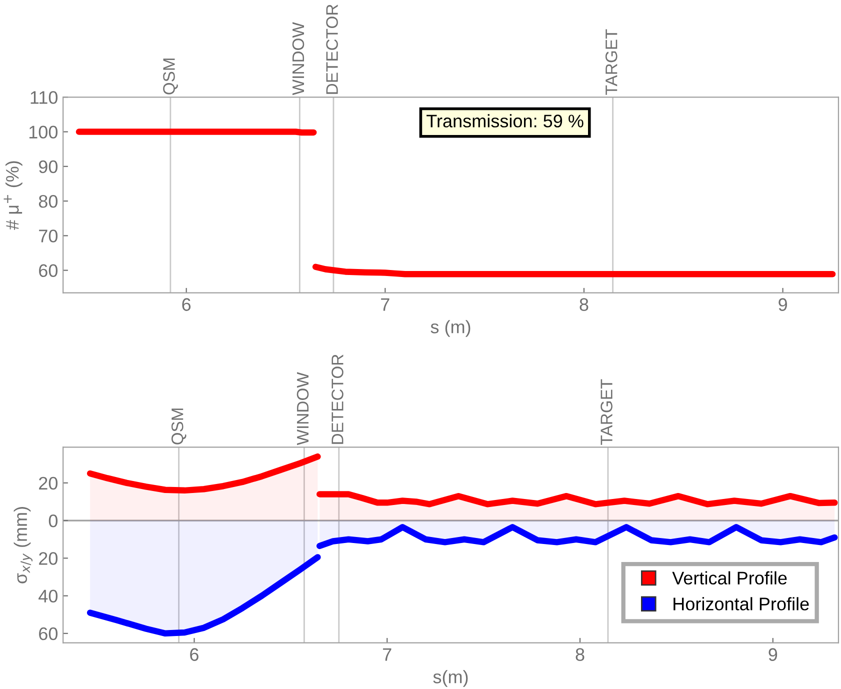 The height and width of the screenshot is (689, 841). I want to click on y-tick-label: 100, so click(43, 132).